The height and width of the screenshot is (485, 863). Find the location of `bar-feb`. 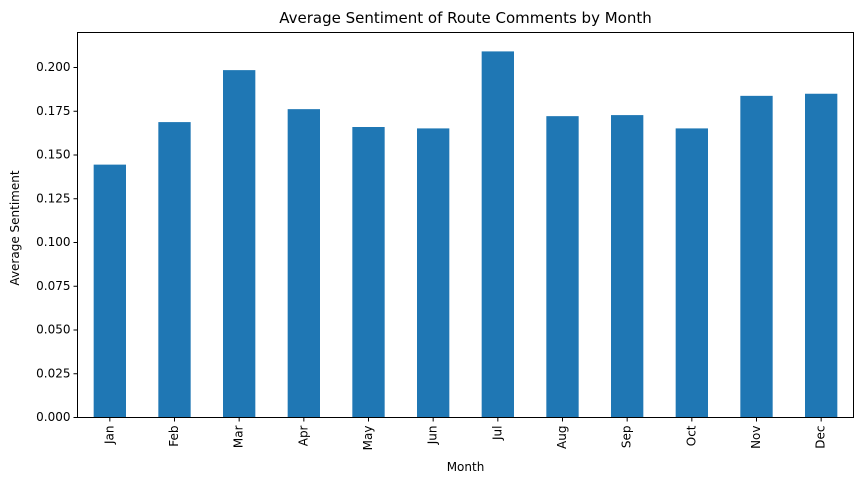

bar-feb is located at coordinates (174, 270).